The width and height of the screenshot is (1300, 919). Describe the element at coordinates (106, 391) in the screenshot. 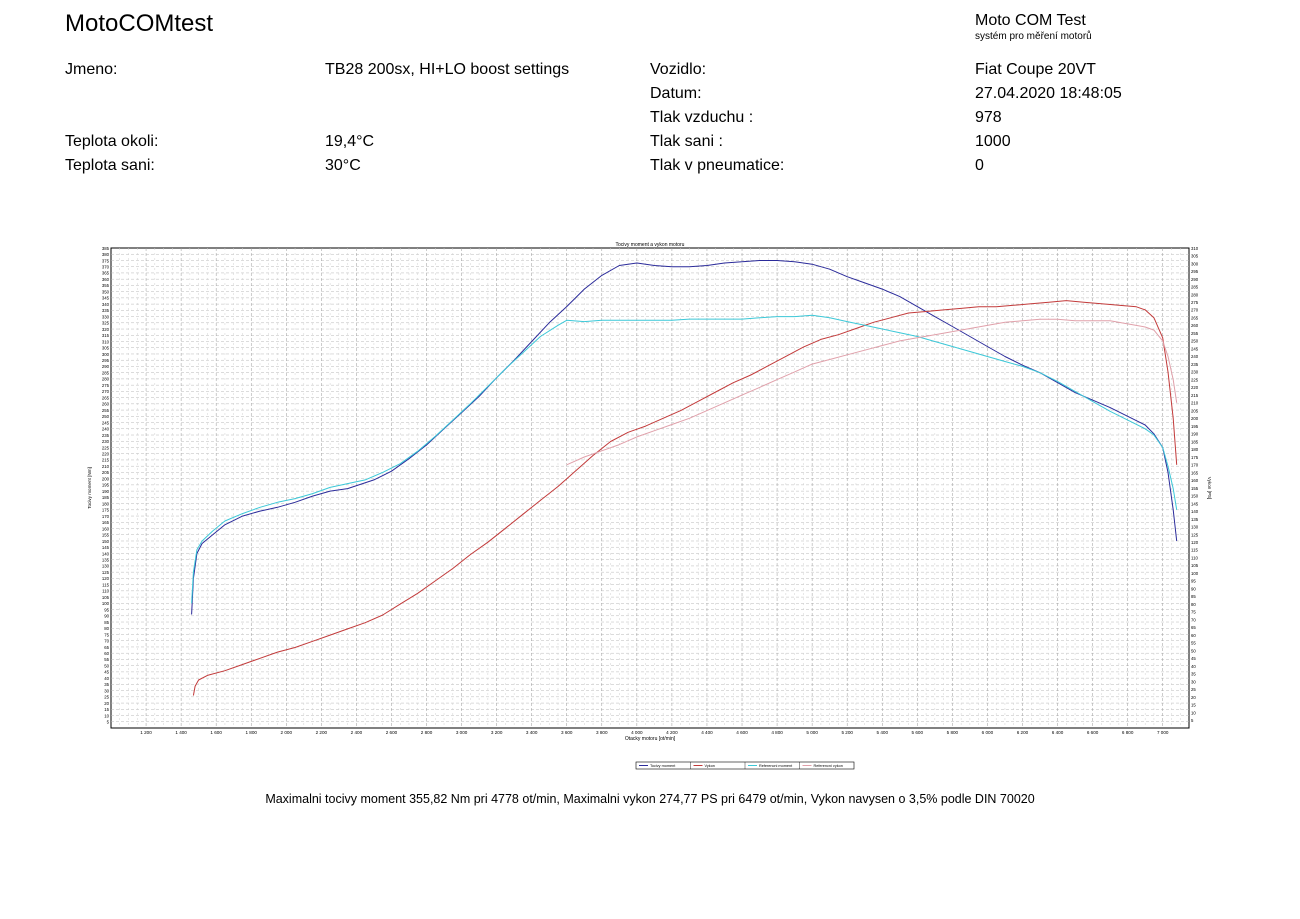

I see `y-left-tick-label: 270` at that location.